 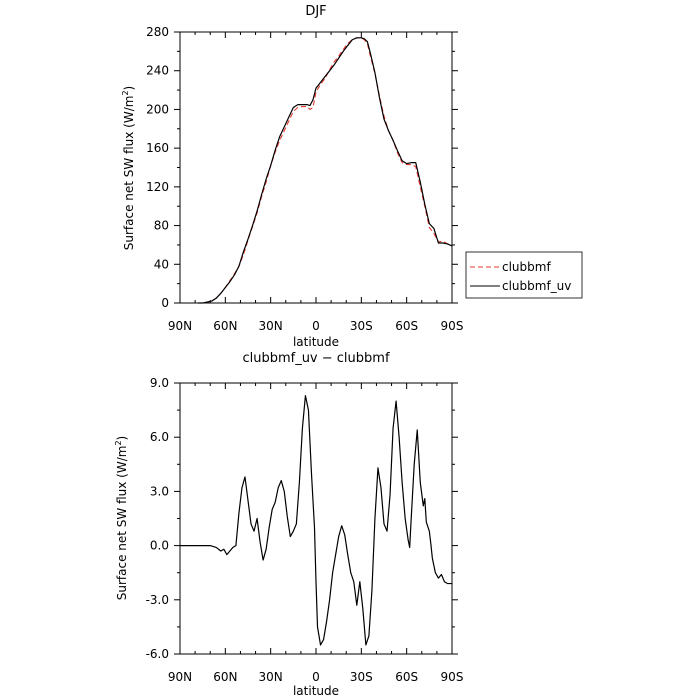 I want to click on top-chart-plot-area, so click(x=325, y=170).